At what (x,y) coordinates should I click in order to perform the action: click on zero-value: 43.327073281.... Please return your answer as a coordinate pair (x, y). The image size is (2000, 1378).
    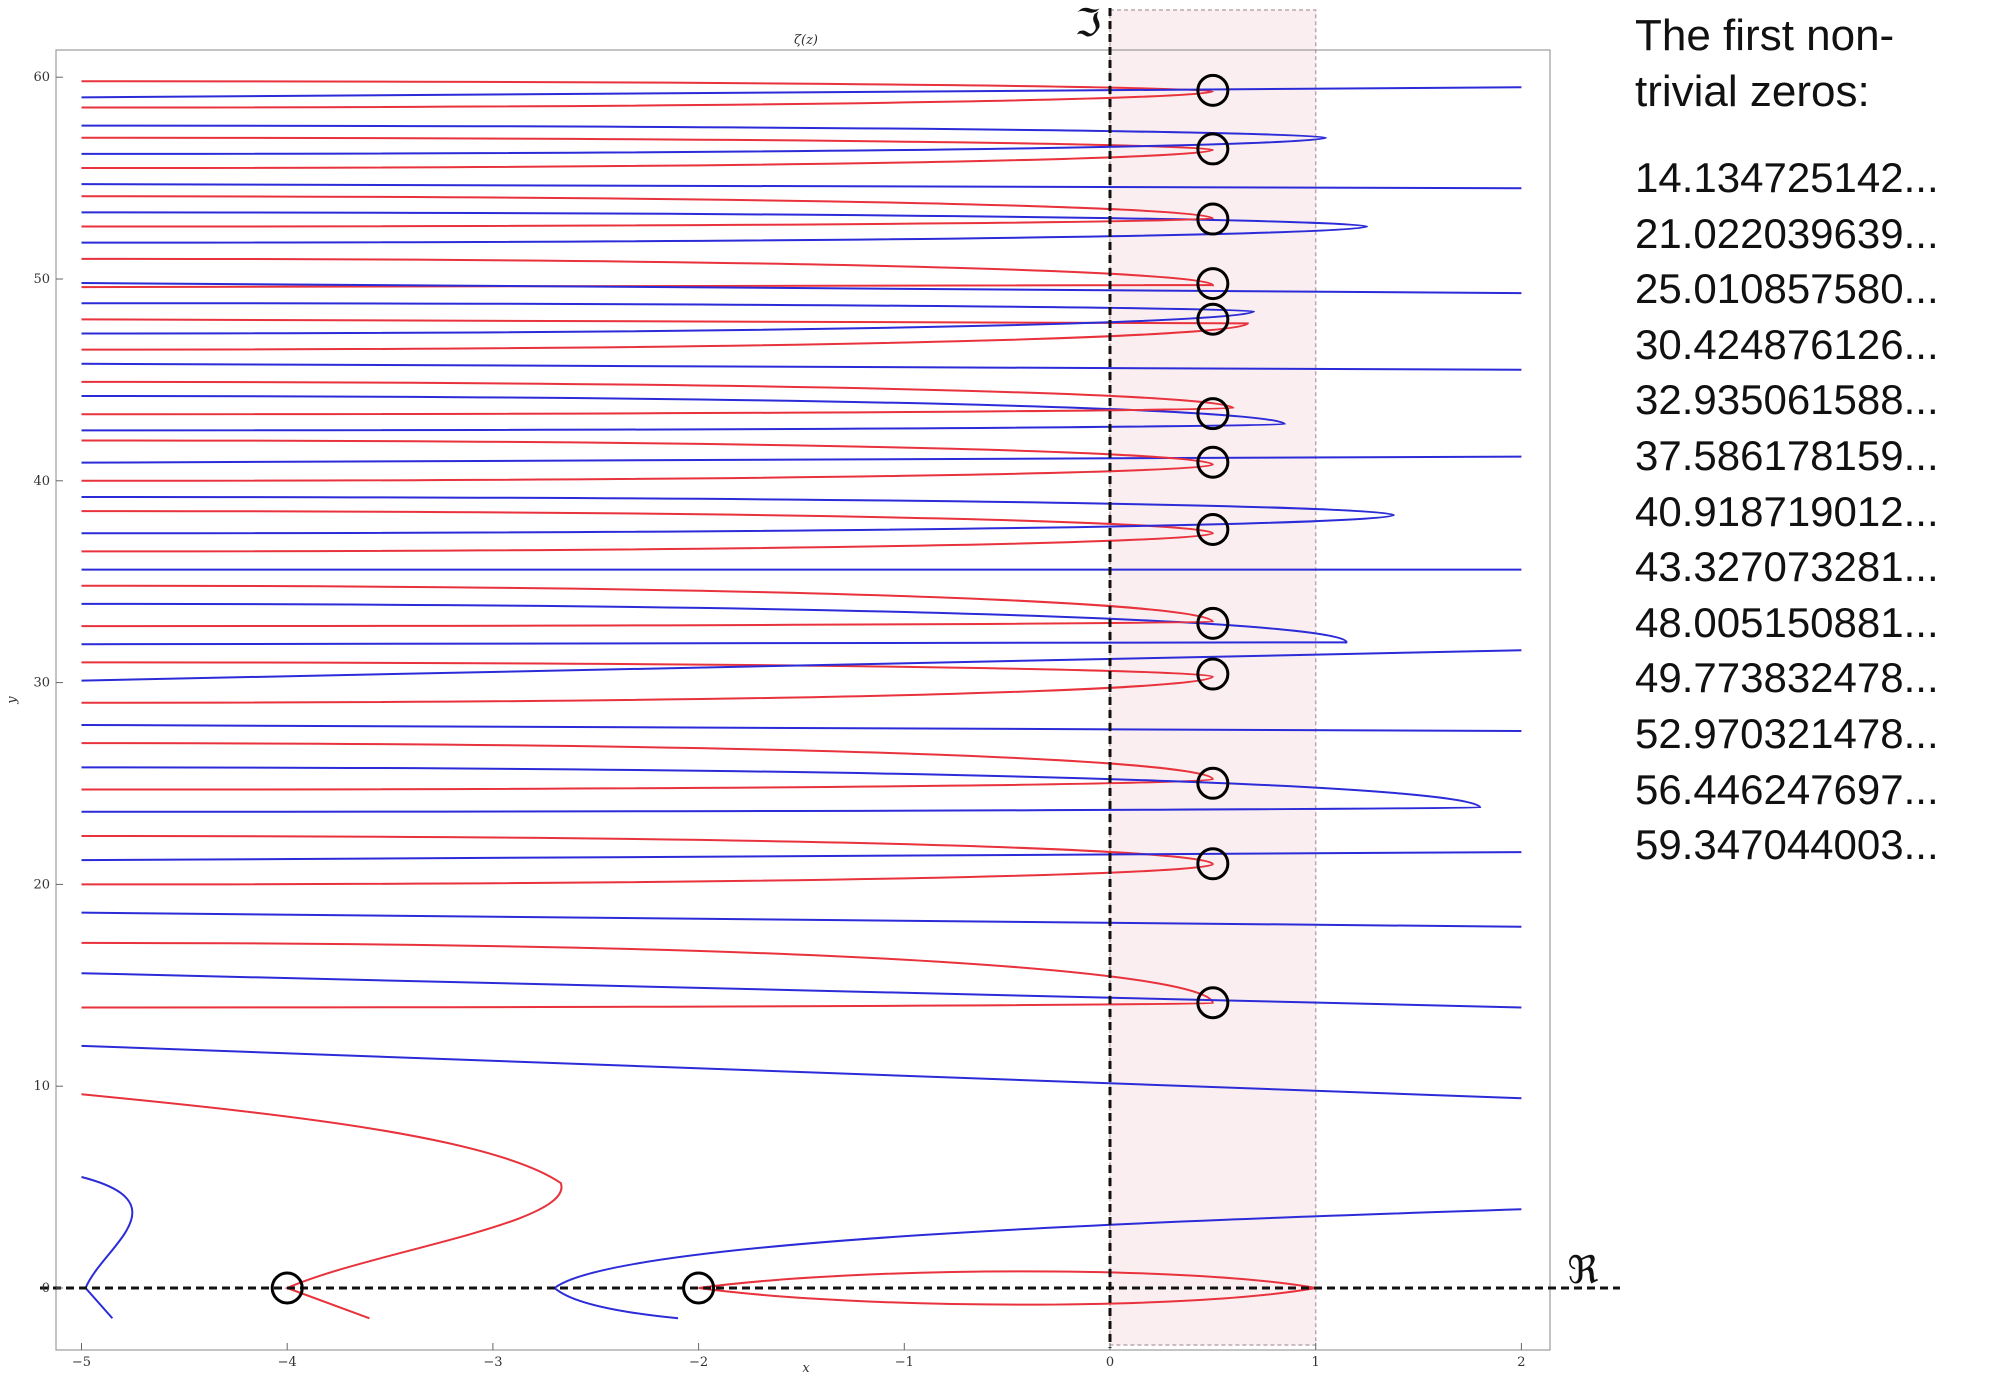
    Looking at the image, I should click on (1787, 567).